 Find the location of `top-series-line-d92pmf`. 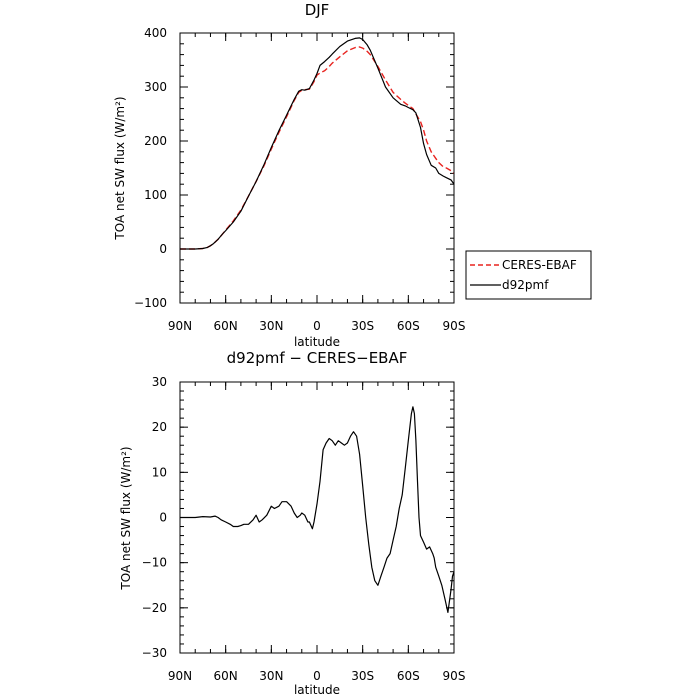

top-series-line-d92pmf is located at coordinates (317, 143).